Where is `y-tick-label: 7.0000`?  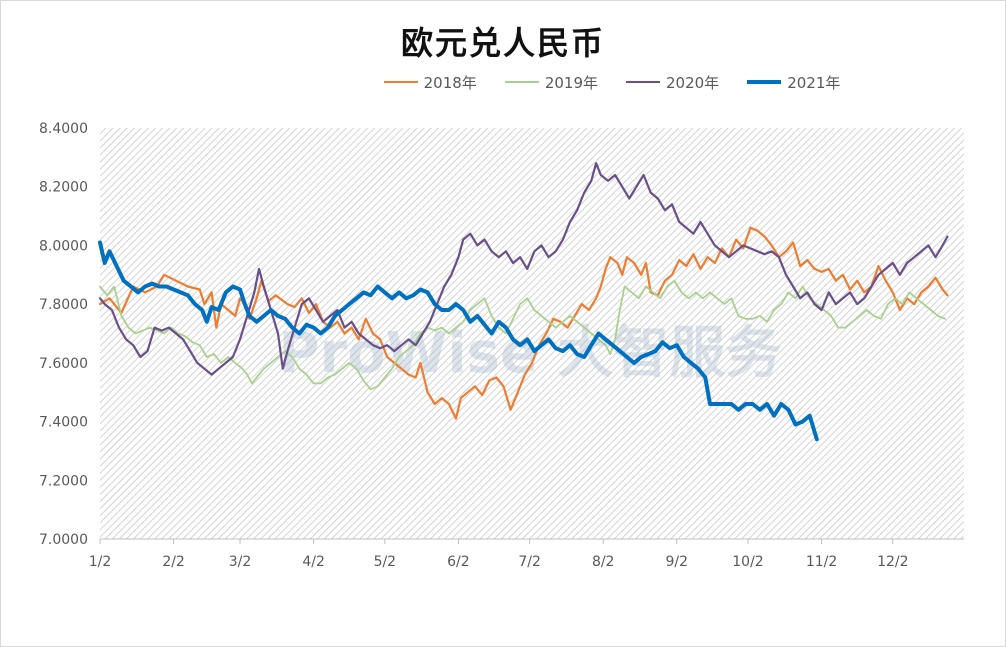 y-tick-label: 7.0000 is located at coordinates (63, 540).